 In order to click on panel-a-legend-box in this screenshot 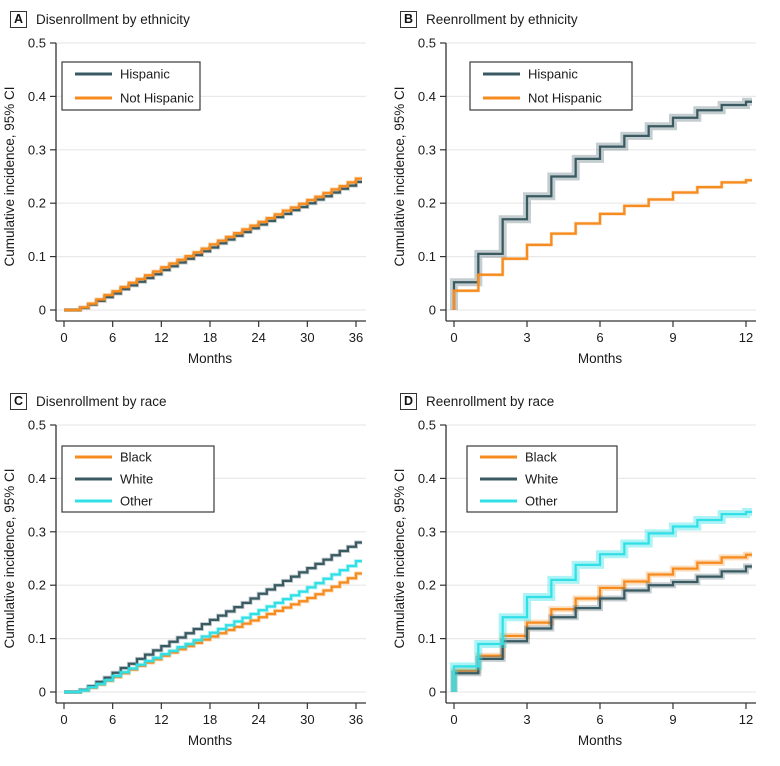, I will do `click(131, 86)`.